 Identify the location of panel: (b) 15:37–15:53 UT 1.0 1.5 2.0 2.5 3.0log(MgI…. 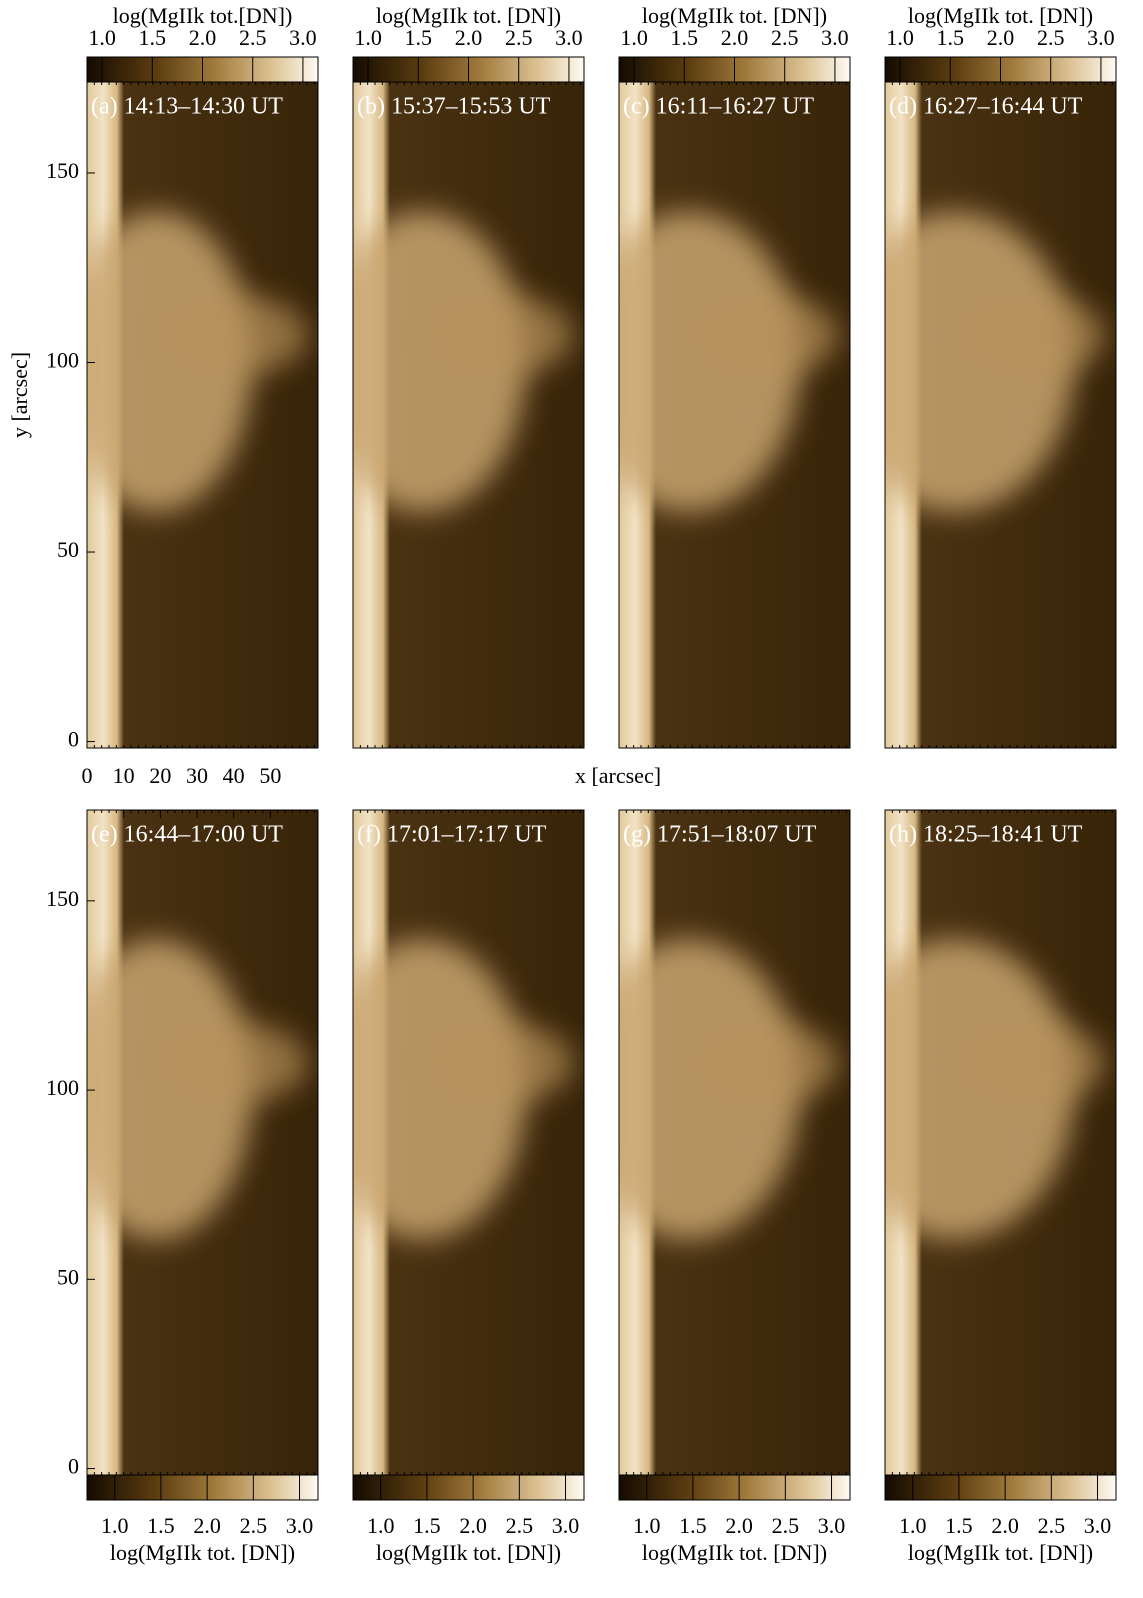
(468, 376).